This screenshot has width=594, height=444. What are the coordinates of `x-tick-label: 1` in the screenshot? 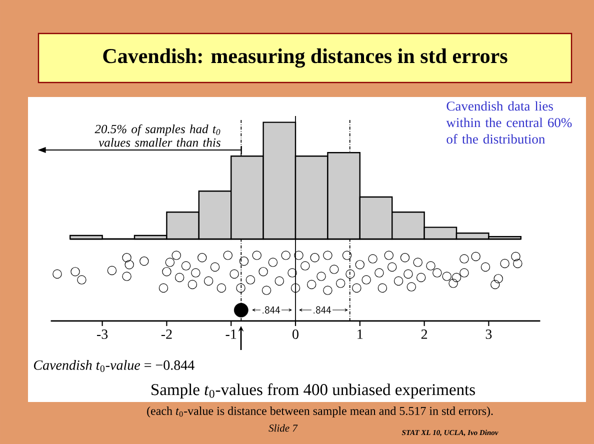 It's located at (360, 334).